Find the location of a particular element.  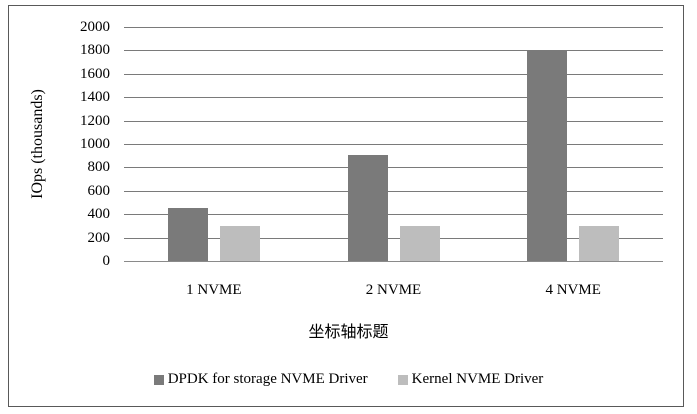

y-tick-label: 1000 is located at coordinates (95, 144).